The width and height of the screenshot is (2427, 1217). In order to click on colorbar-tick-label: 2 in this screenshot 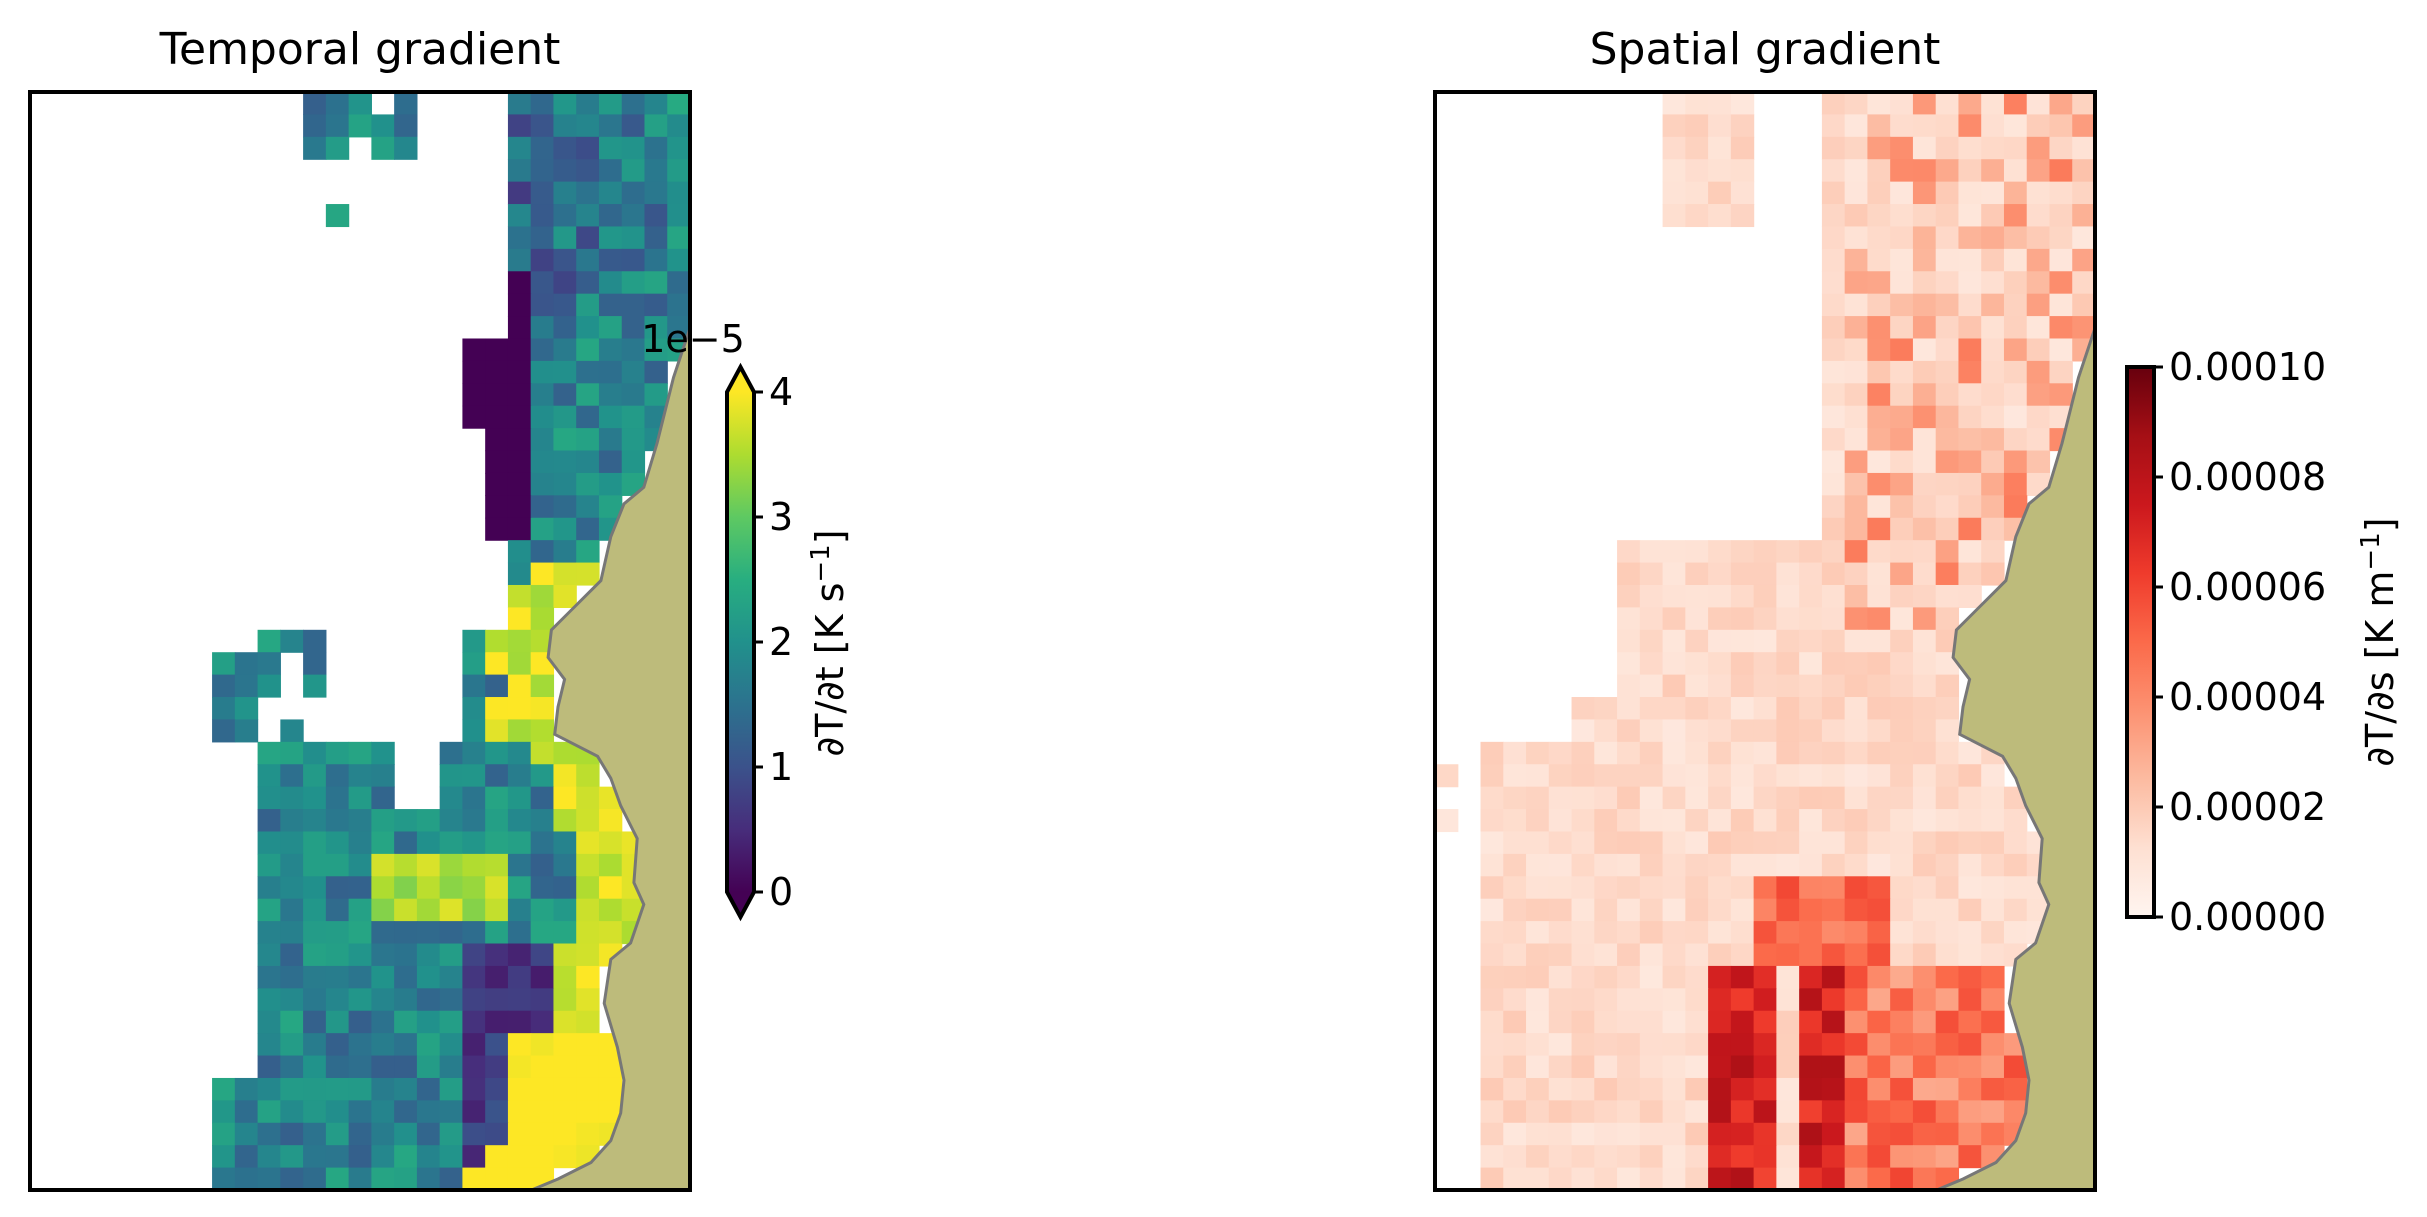, I will do `click(781, 642)`.